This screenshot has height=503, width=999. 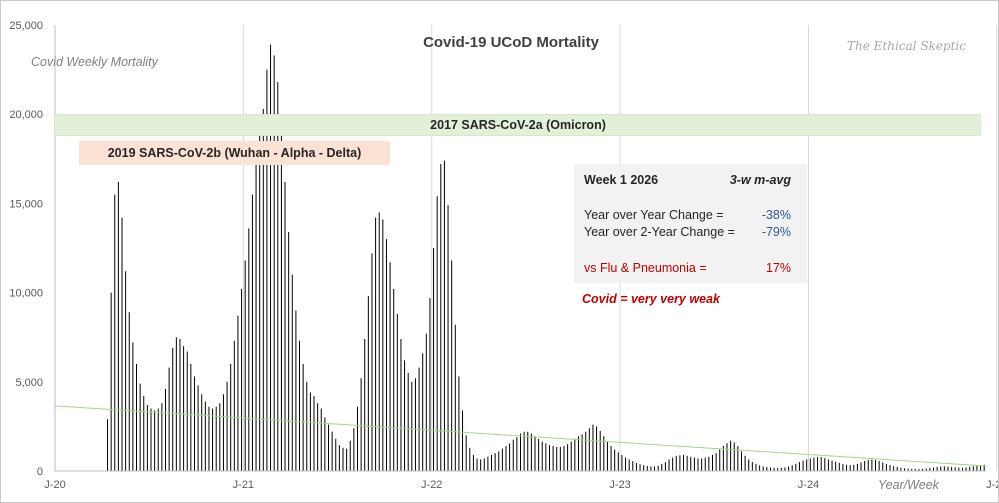 I want to click on y-axis-label: Covid Weekly Mortality, so click(x=94, y=62).